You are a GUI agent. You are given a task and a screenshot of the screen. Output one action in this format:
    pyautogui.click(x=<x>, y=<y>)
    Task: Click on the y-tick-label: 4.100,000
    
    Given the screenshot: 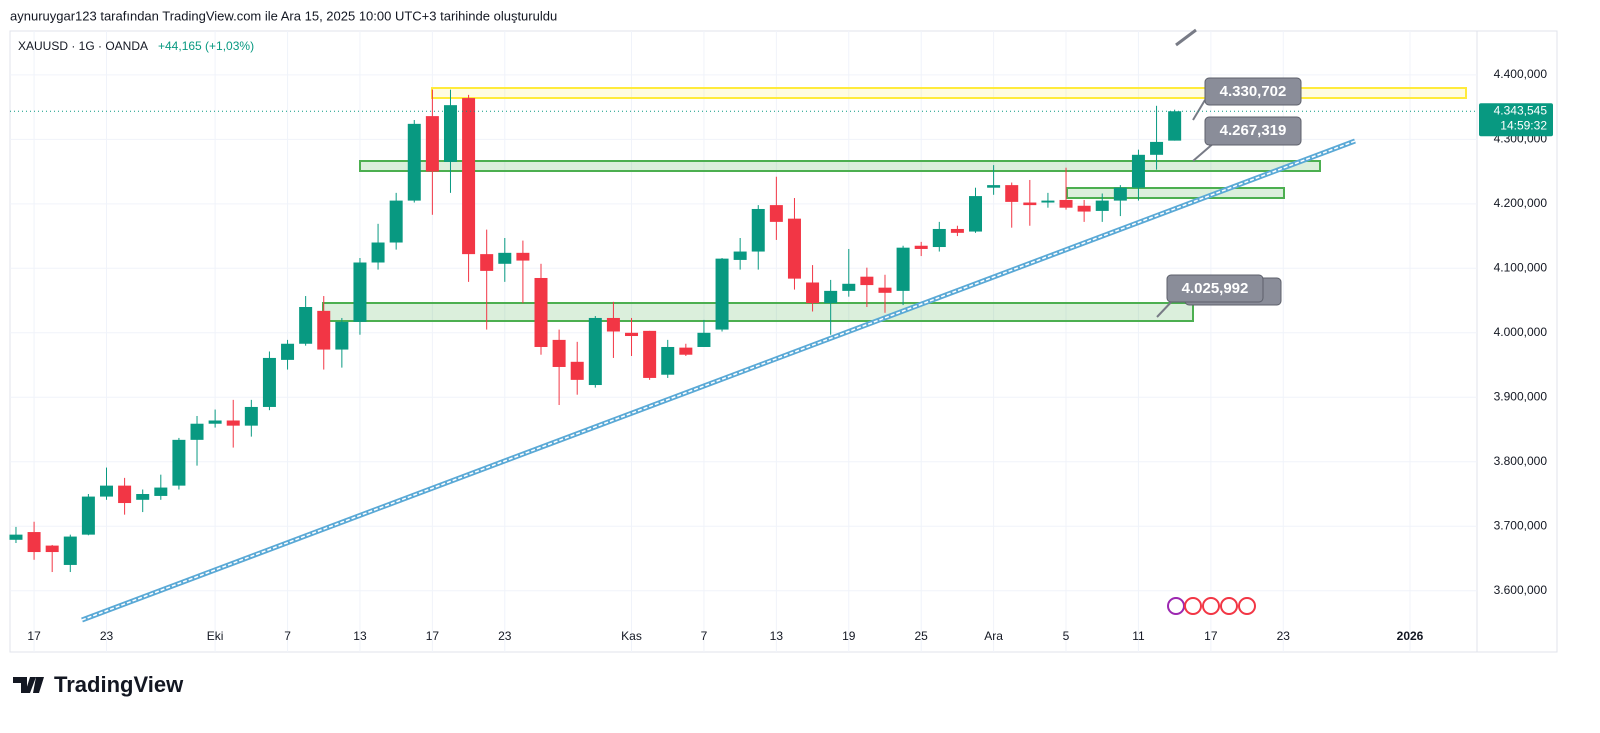 What is the action you would take?
    pyautogui.click(x=1521, y=267)
    